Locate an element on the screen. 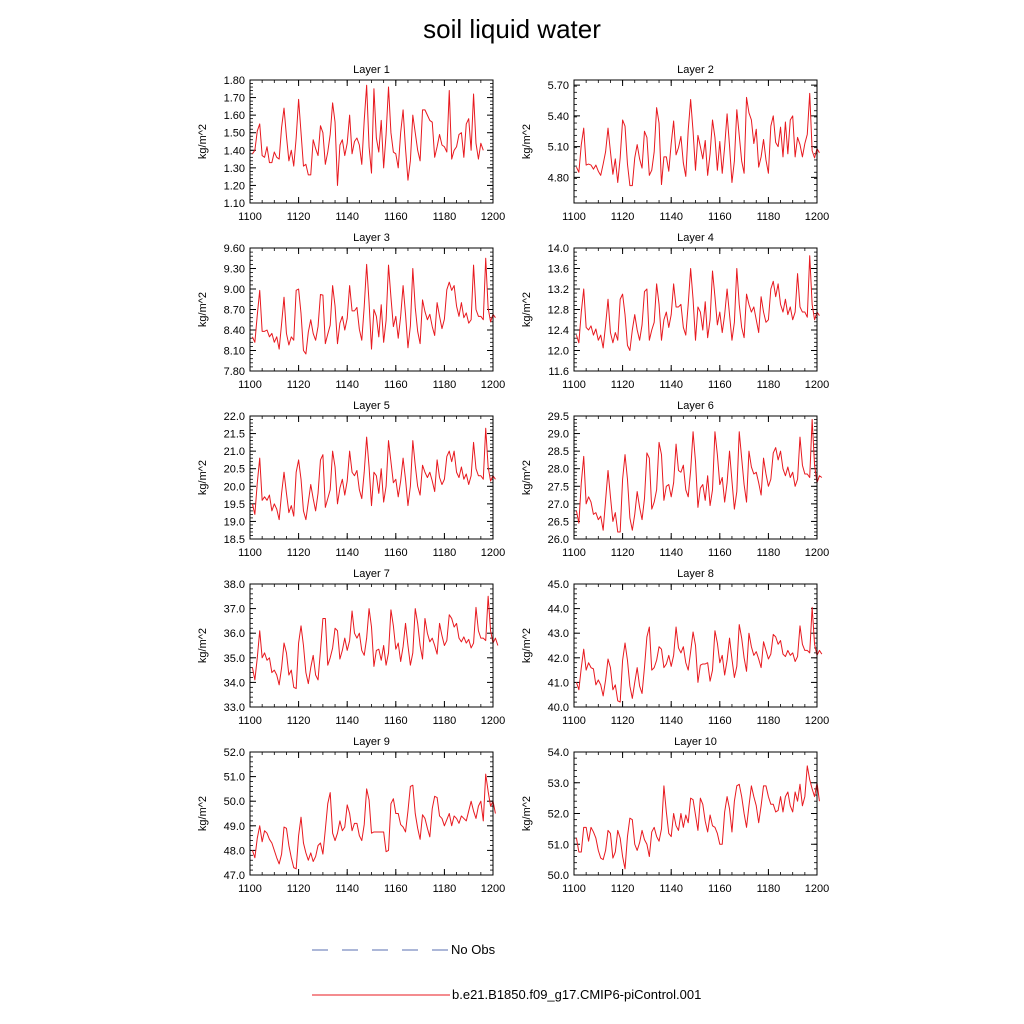 The height and width of the screenshot is (1024, 1024). panel-title: Layer 10 is located at coordinates (695, 742).